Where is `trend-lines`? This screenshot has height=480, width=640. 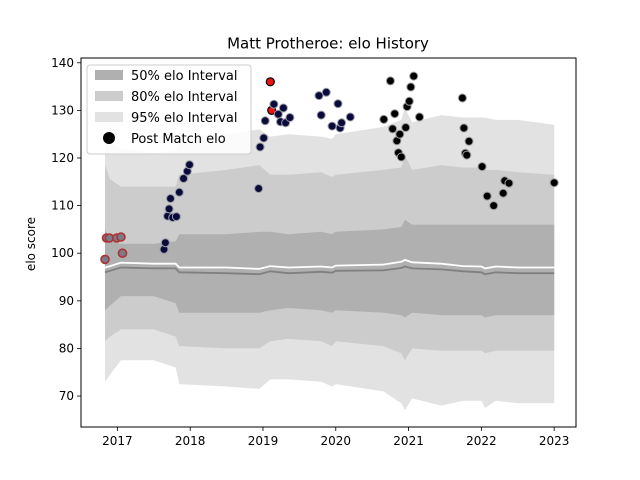 trend-lines is located at coordinates (329, 267).